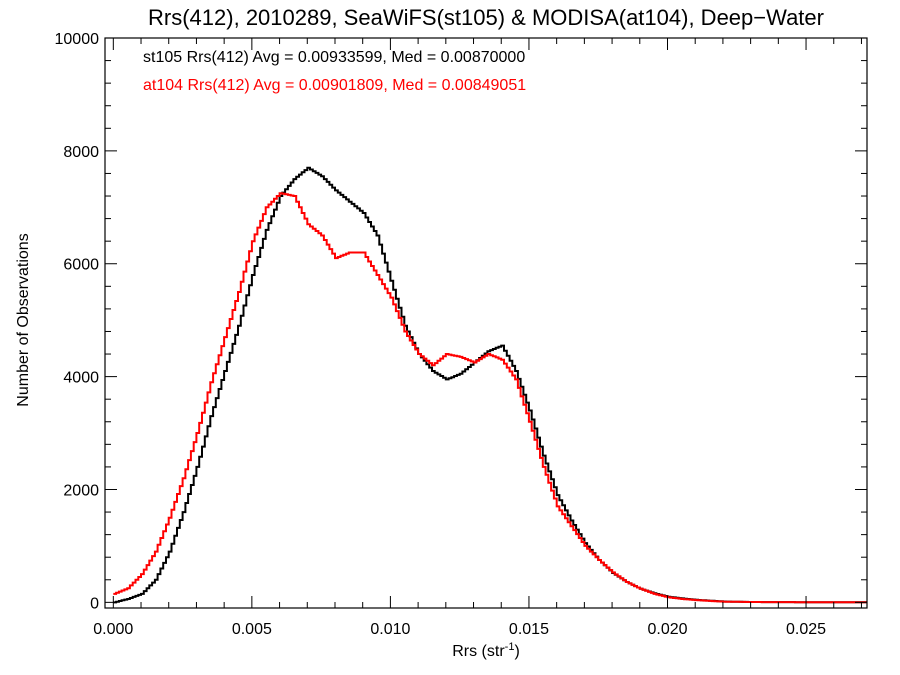 The width and height of the screenshot is (900, 675). I want to click on x-tick-label: 0.000, so click(113, 629).